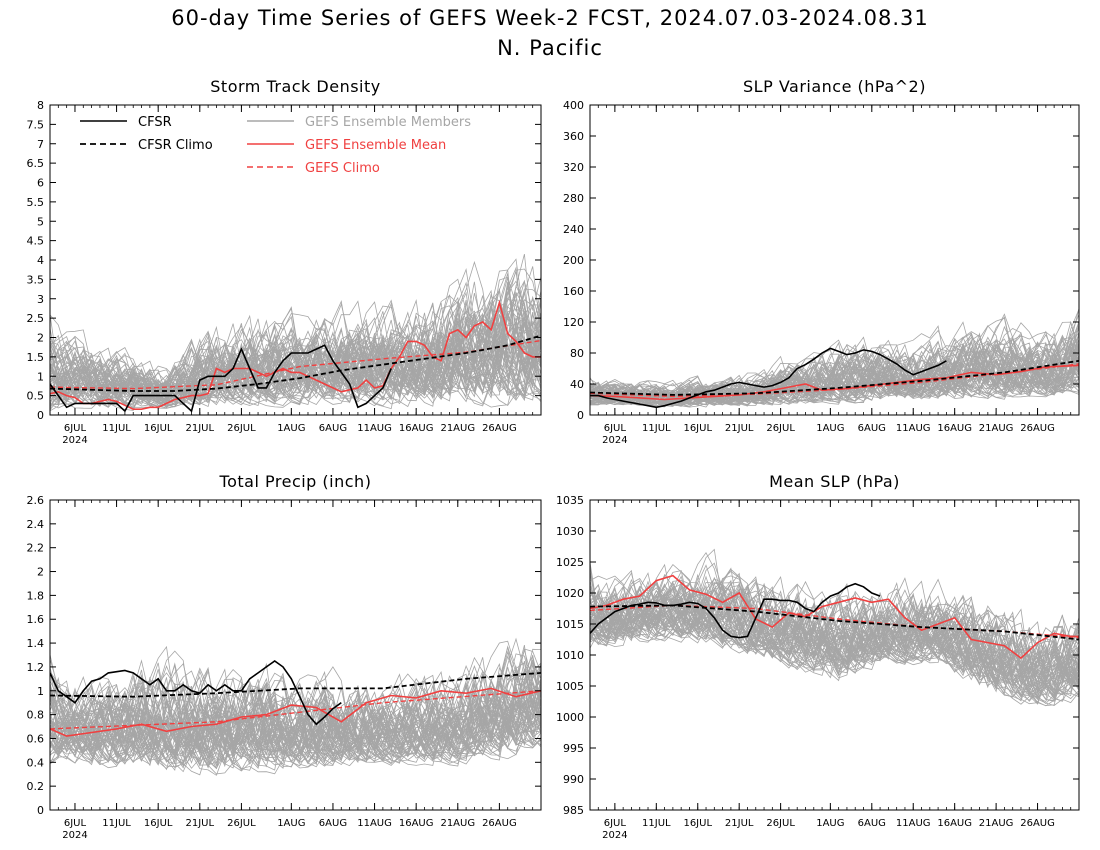 The image size is (1100, 850). Describe the element at coordinates (36, 643) in the screenshot. I see `y-tick-label: 1.4` at that location.